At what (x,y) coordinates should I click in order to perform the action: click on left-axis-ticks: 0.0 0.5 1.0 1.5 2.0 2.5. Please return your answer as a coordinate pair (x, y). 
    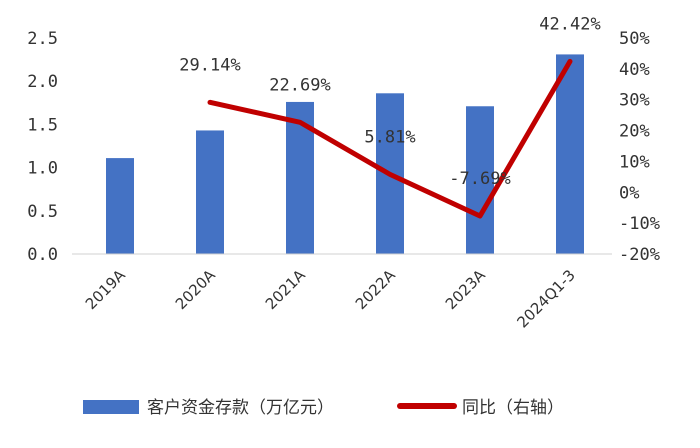
    Looking at the image, I should click on (42, 147).